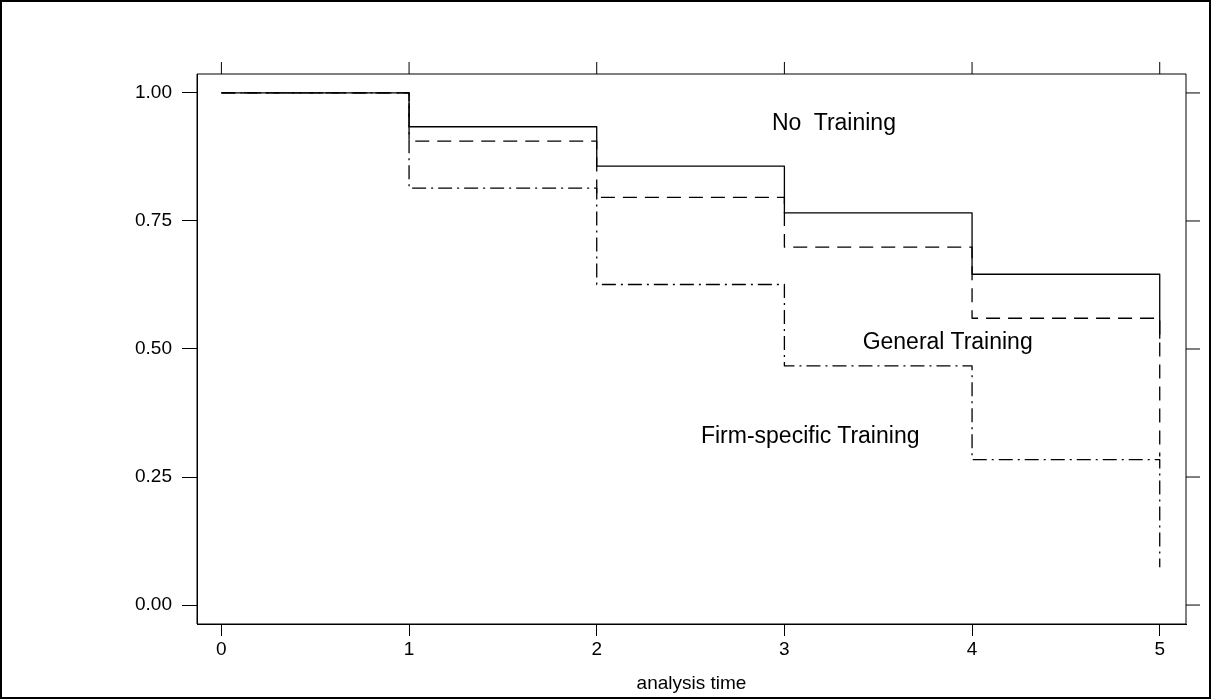 Image resolution: width=1211 pixels, height=699 pixels. What do you see at coordinates (153, 92) in the screenshot?
I see `y-tick-label: 1.00` at bounding box center [153, 92].